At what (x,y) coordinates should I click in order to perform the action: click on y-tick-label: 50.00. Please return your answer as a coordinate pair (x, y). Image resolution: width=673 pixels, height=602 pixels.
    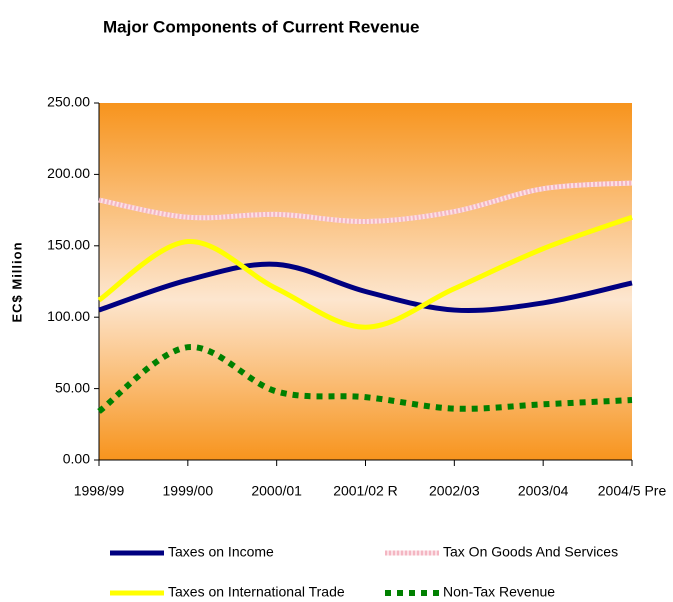
    Looking at the image, I should click on (72, 387).